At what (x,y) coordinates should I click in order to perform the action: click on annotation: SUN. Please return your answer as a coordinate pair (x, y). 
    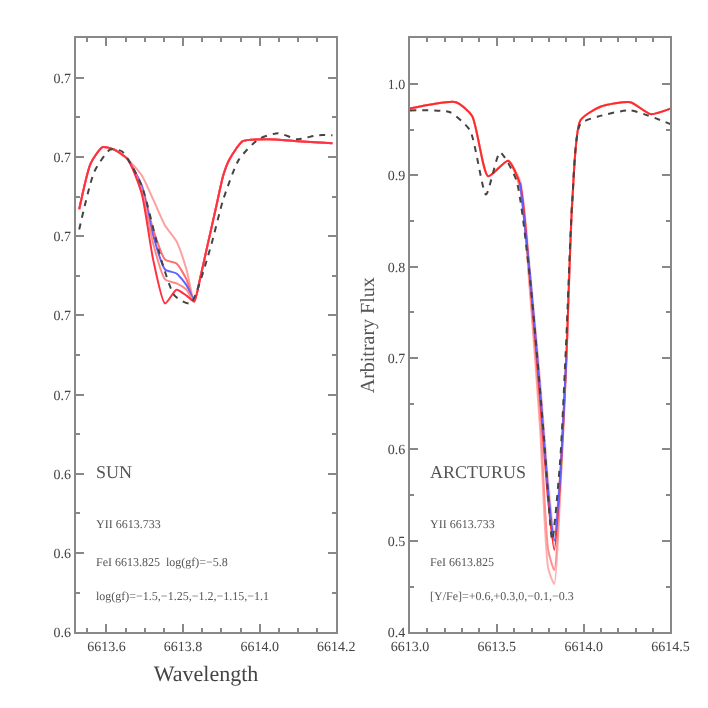
    Looking at the image, I should click on (115, 472).